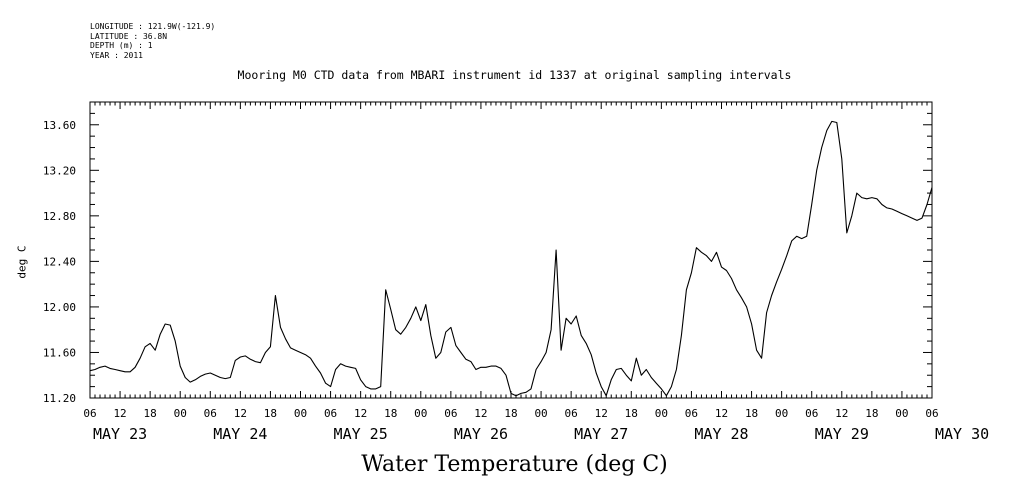 Image resolution: width=1009 pixels, height=504 pixels. What do you see at coordinates (59, 398) in the screenshot?
I see `y-tick-label: 11.20` at bounding box center [59, 398].